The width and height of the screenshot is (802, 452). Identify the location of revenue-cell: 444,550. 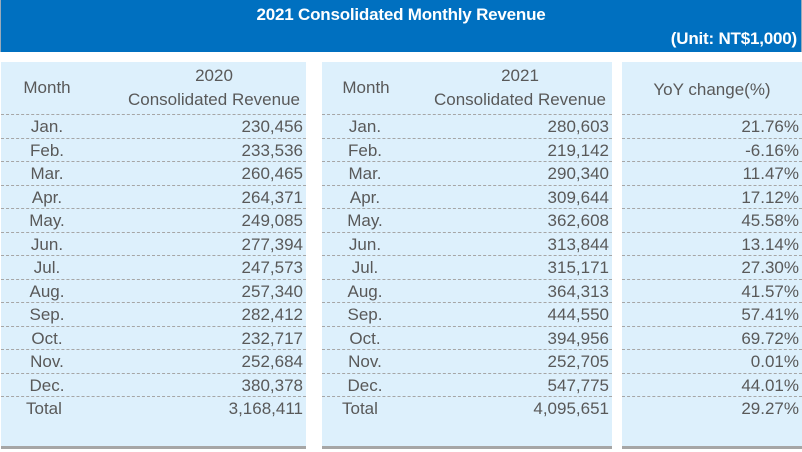
(578, 314).